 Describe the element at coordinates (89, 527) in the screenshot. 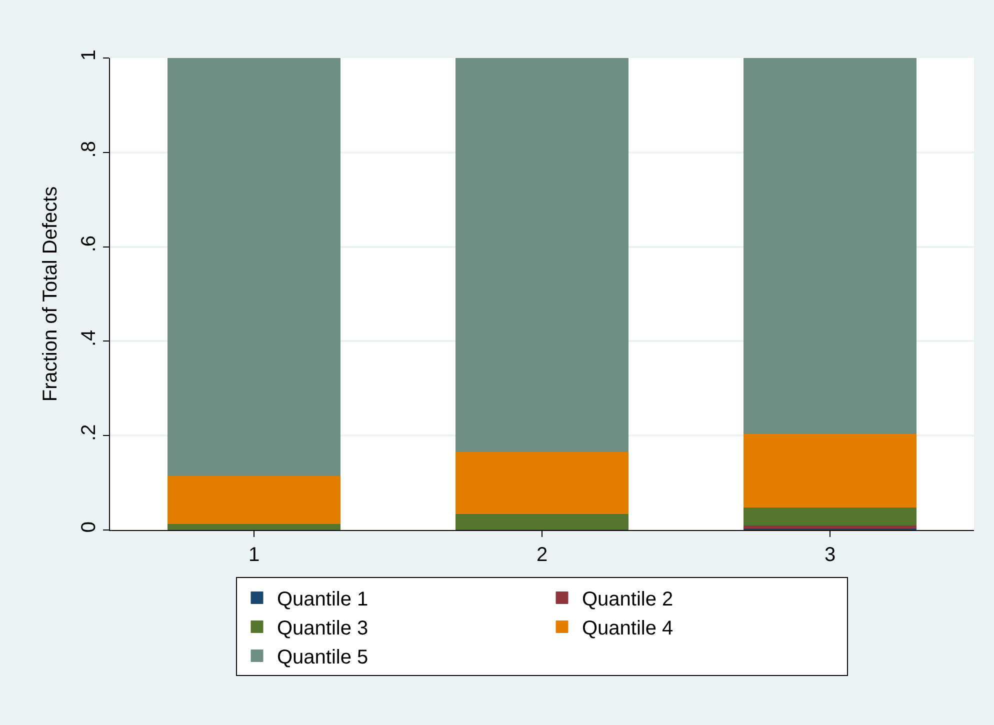

I see `y-tick-label: 0` at that location.